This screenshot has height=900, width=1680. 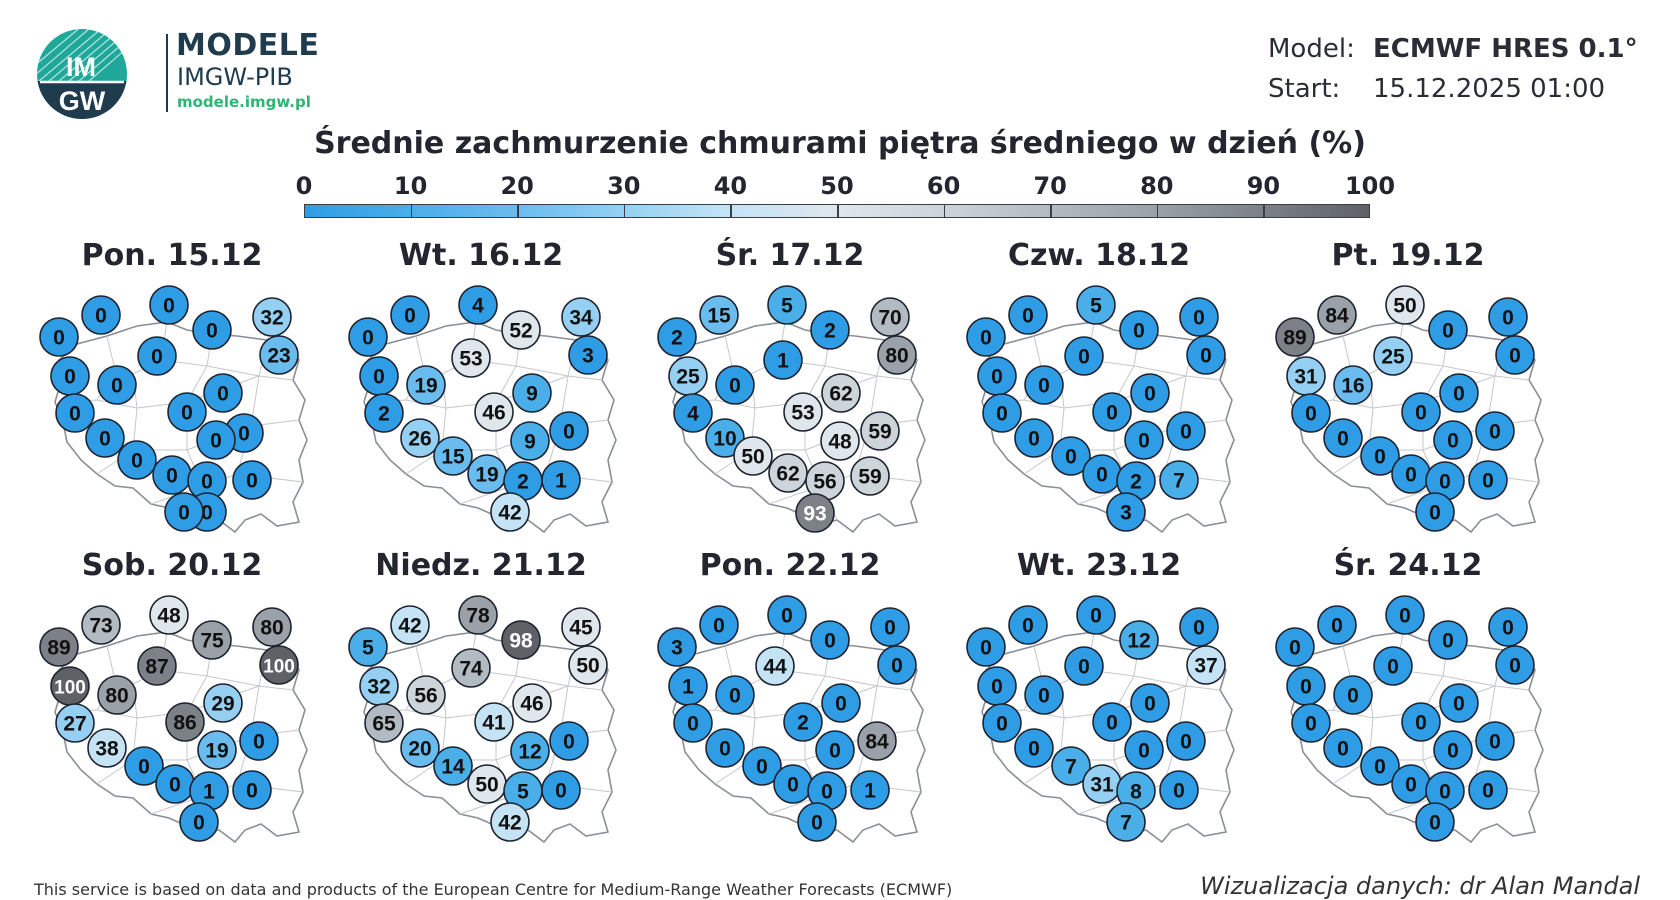 What do you see at coordinates (1337, 316) in the screenshot?
I see `value-label: 84` at bounding box center [1337, 316].